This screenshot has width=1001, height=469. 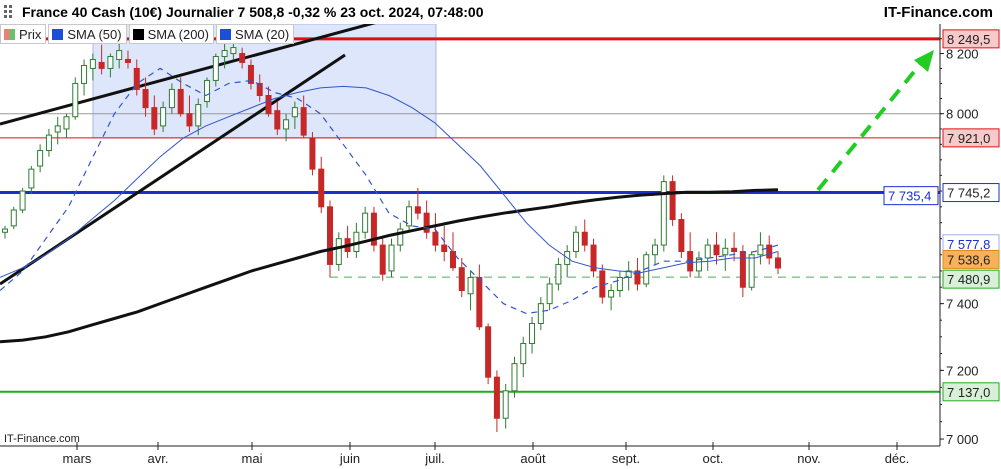 I want to click on price-tag-label: 7 480,9, so click(x=968, y=279).